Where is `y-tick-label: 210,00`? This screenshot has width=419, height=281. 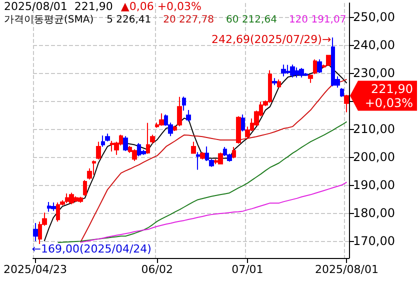
y-tick-label: 210,00 is located at coordinates (374, 129).